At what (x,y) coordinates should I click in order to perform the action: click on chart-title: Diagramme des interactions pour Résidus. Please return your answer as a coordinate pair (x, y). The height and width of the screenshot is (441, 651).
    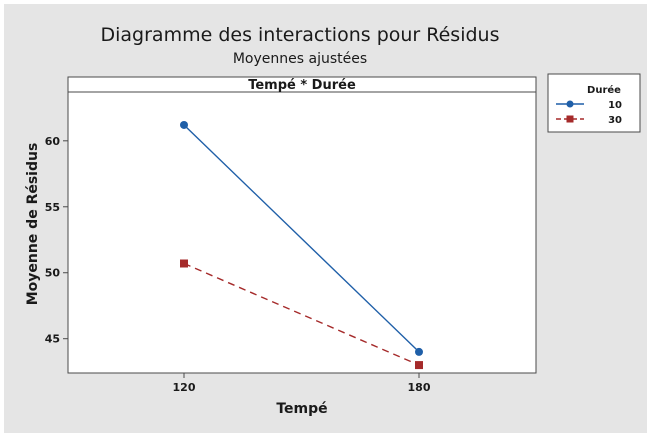
    Looking at the image, I should click on (300, 35).